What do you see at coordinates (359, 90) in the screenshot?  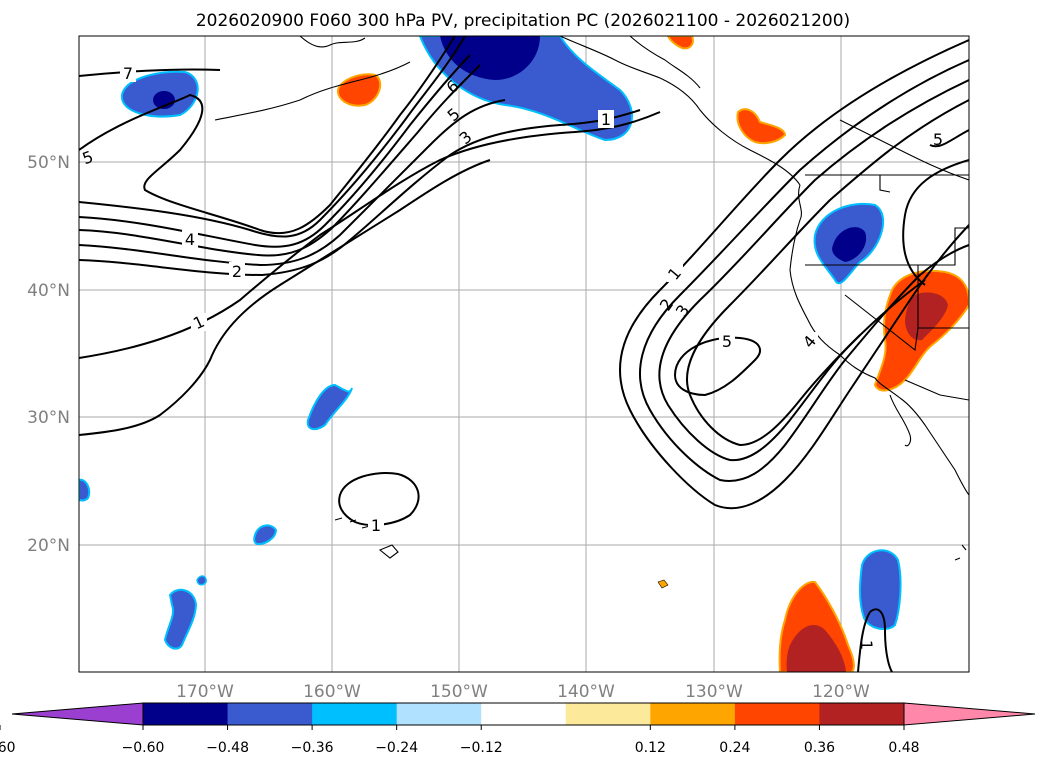 I see `red-area-bering` at bounding box center [359, 90].